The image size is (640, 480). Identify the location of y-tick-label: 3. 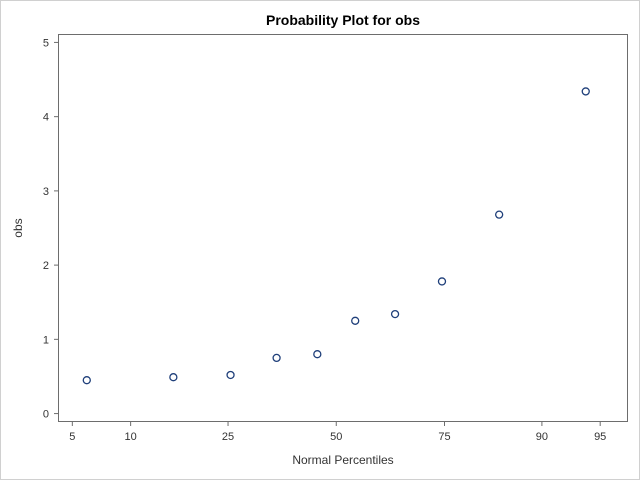
(46, 192).